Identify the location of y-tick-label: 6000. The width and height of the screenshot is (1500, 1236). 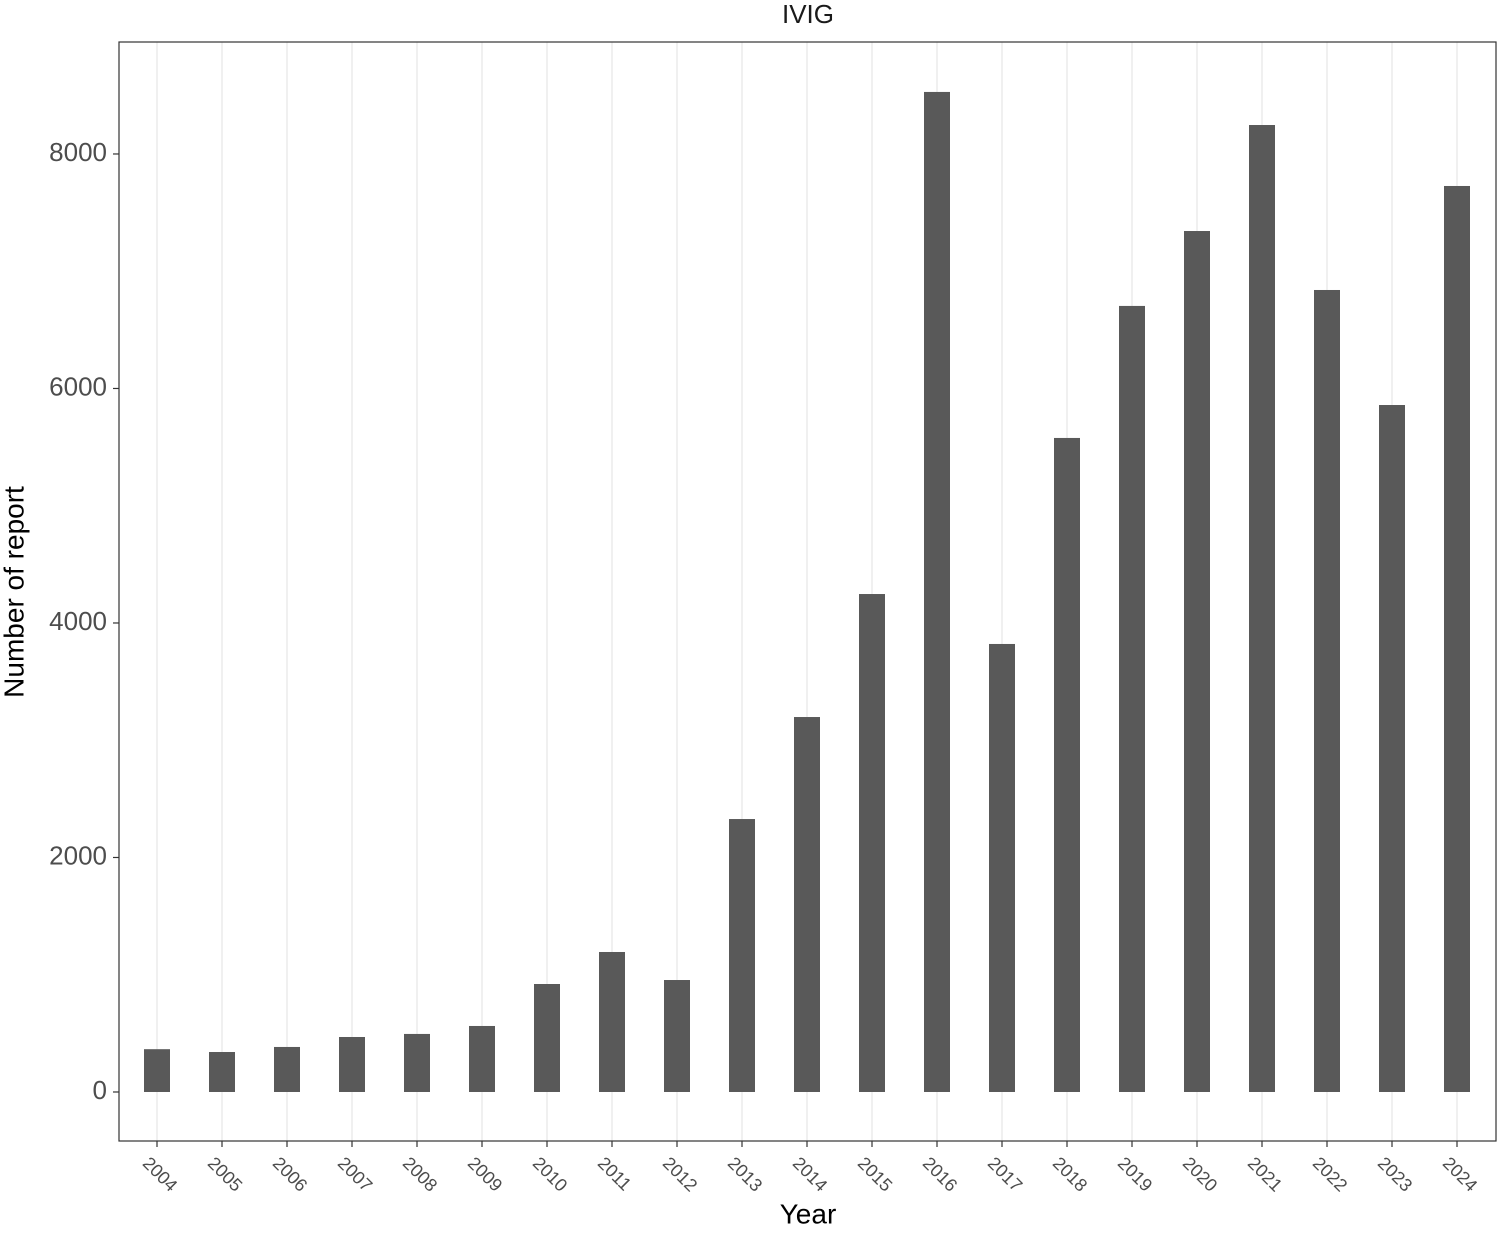
(78, 386).